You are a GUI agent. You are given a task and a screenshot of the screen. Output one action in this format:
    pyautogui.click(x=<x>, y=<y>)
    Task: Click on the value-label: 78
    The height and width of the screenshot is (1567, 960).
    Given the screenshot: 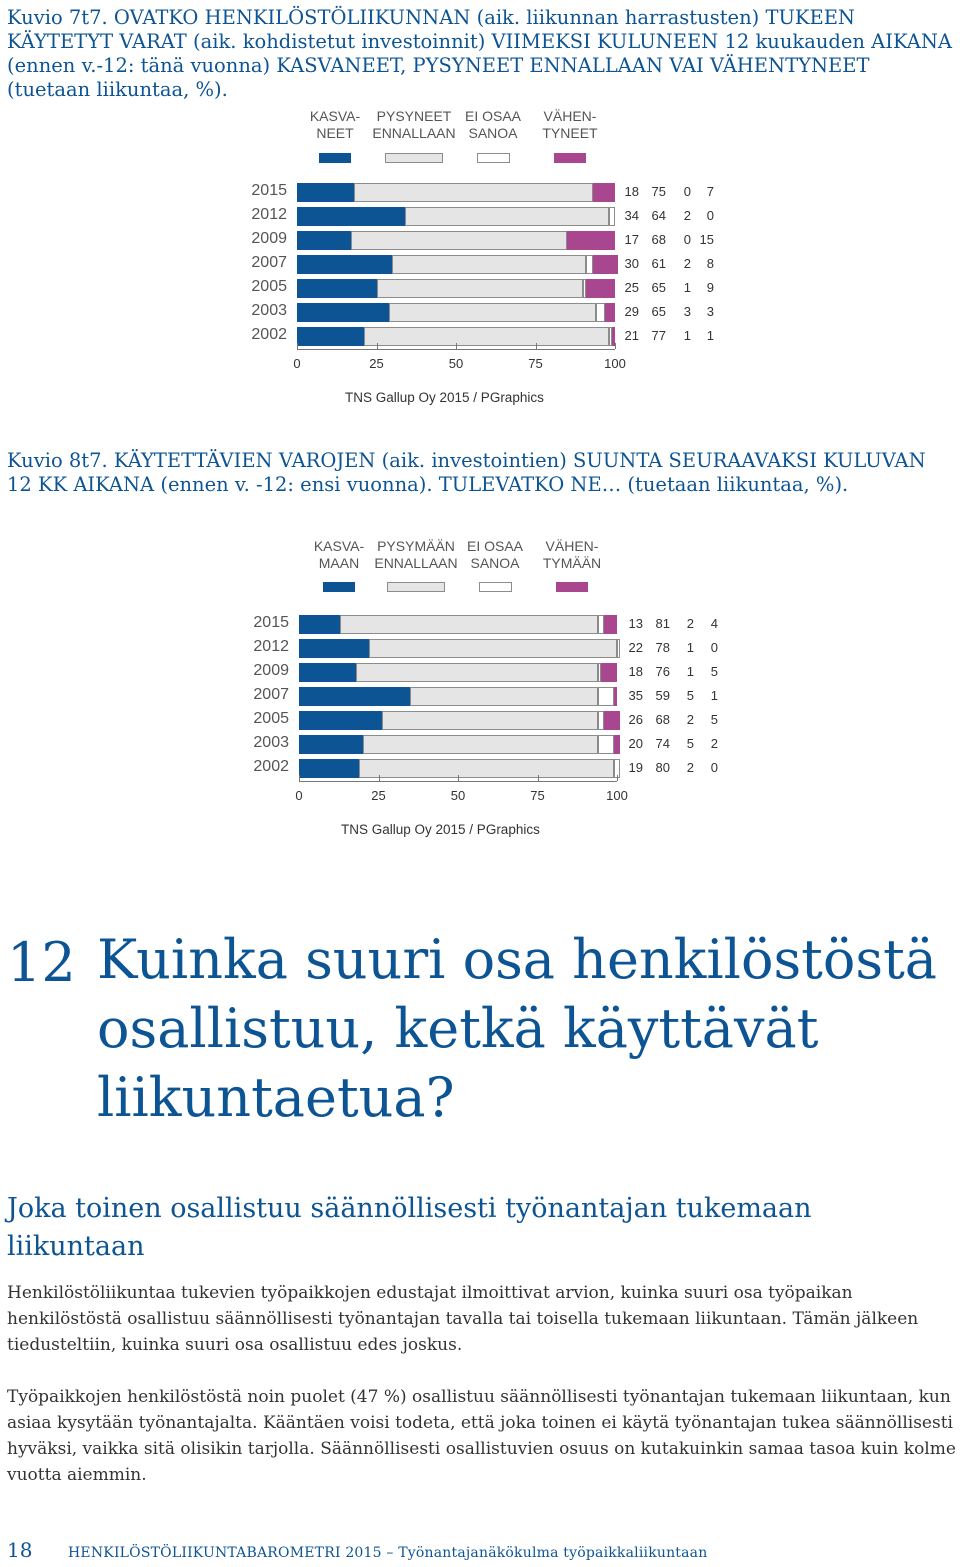 What is the action you would take?
    pyautogui.click(x=662, y=647)
    